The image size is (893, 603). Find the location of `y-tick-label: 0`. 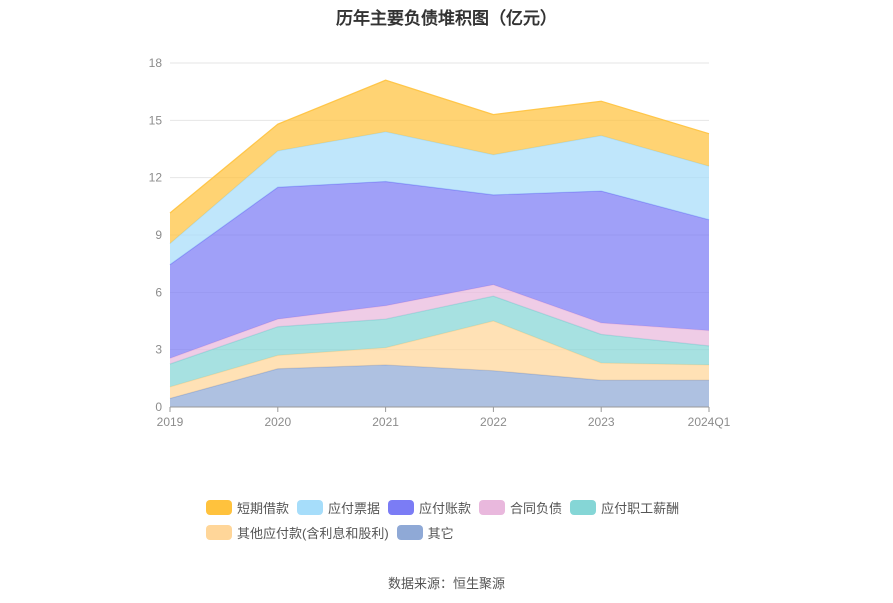

y-tick-label: 0 is located at coordinates (158, 407).